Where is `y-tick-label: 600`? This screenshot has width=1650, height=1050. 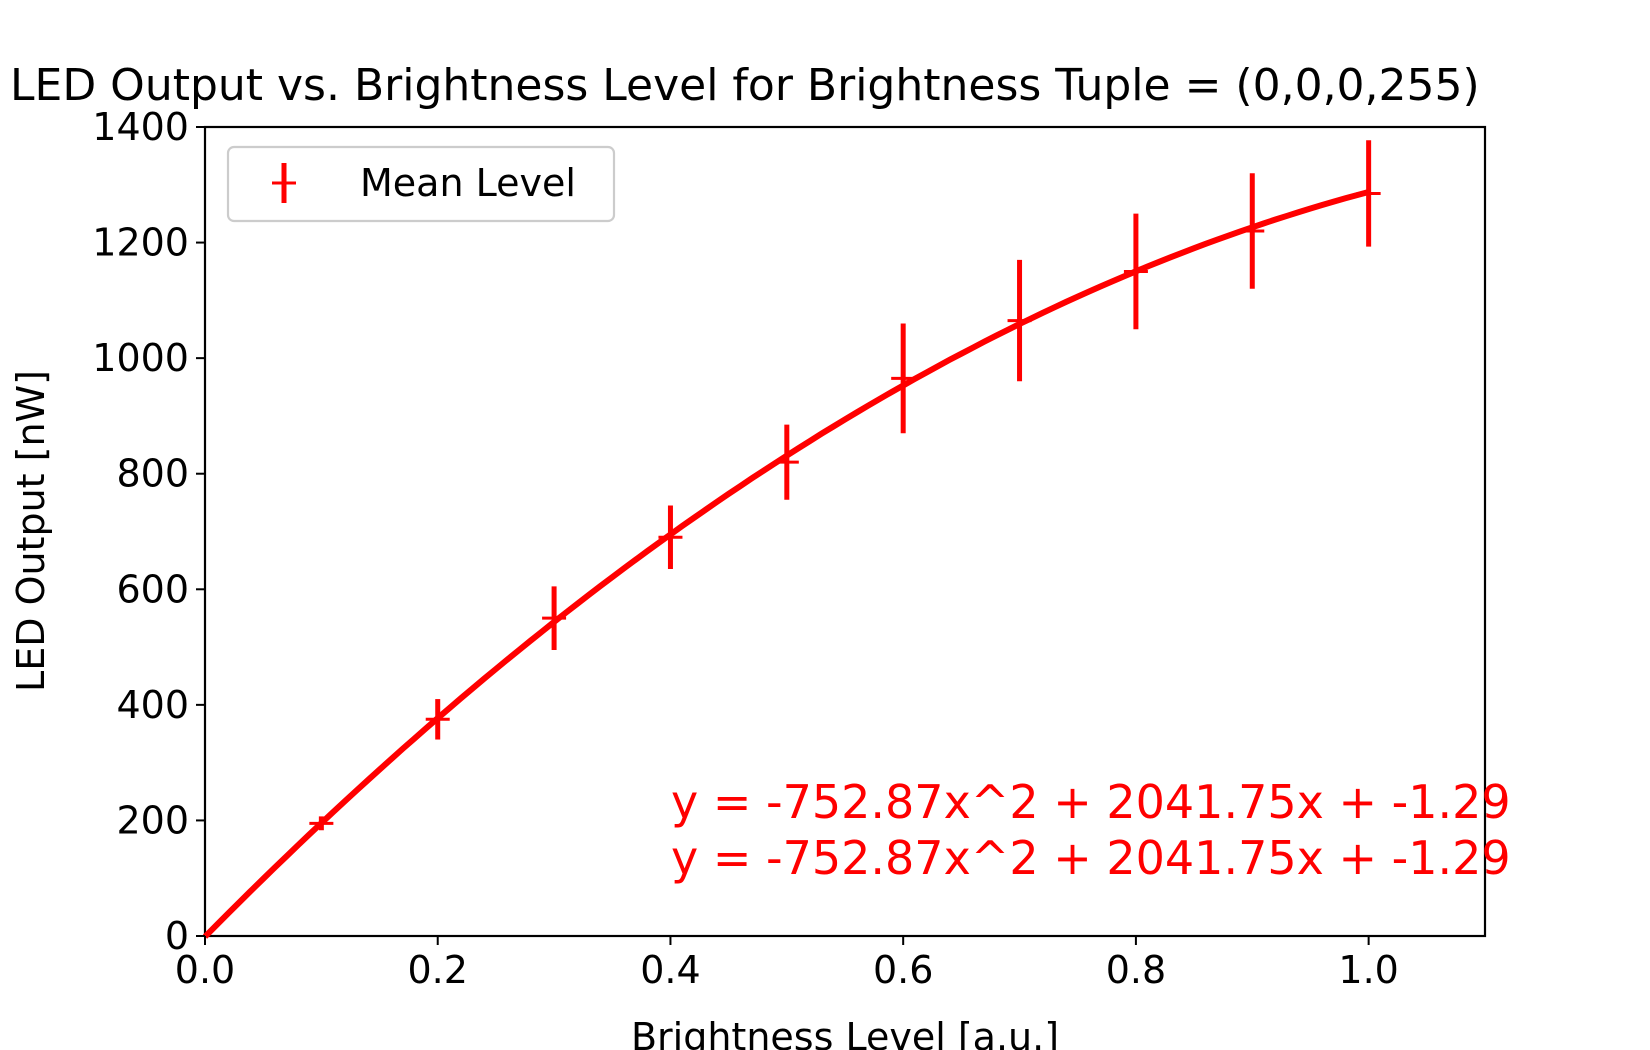
y-tick-label: 600 is located at coordinates (152, 589).